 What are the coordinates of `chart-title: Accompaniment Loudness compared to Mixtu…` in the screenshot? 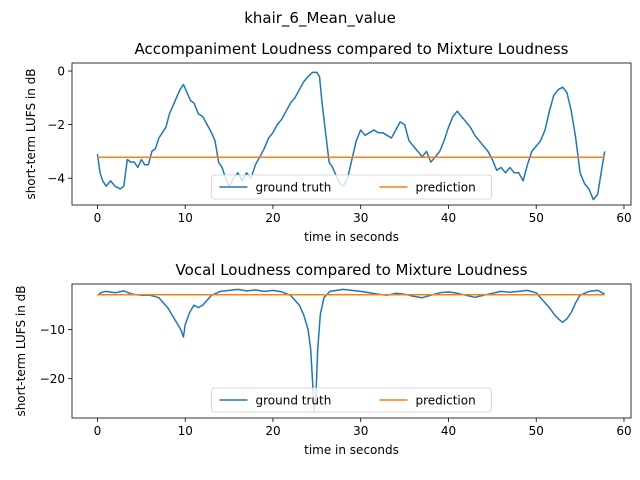 It's located at (352, 49).